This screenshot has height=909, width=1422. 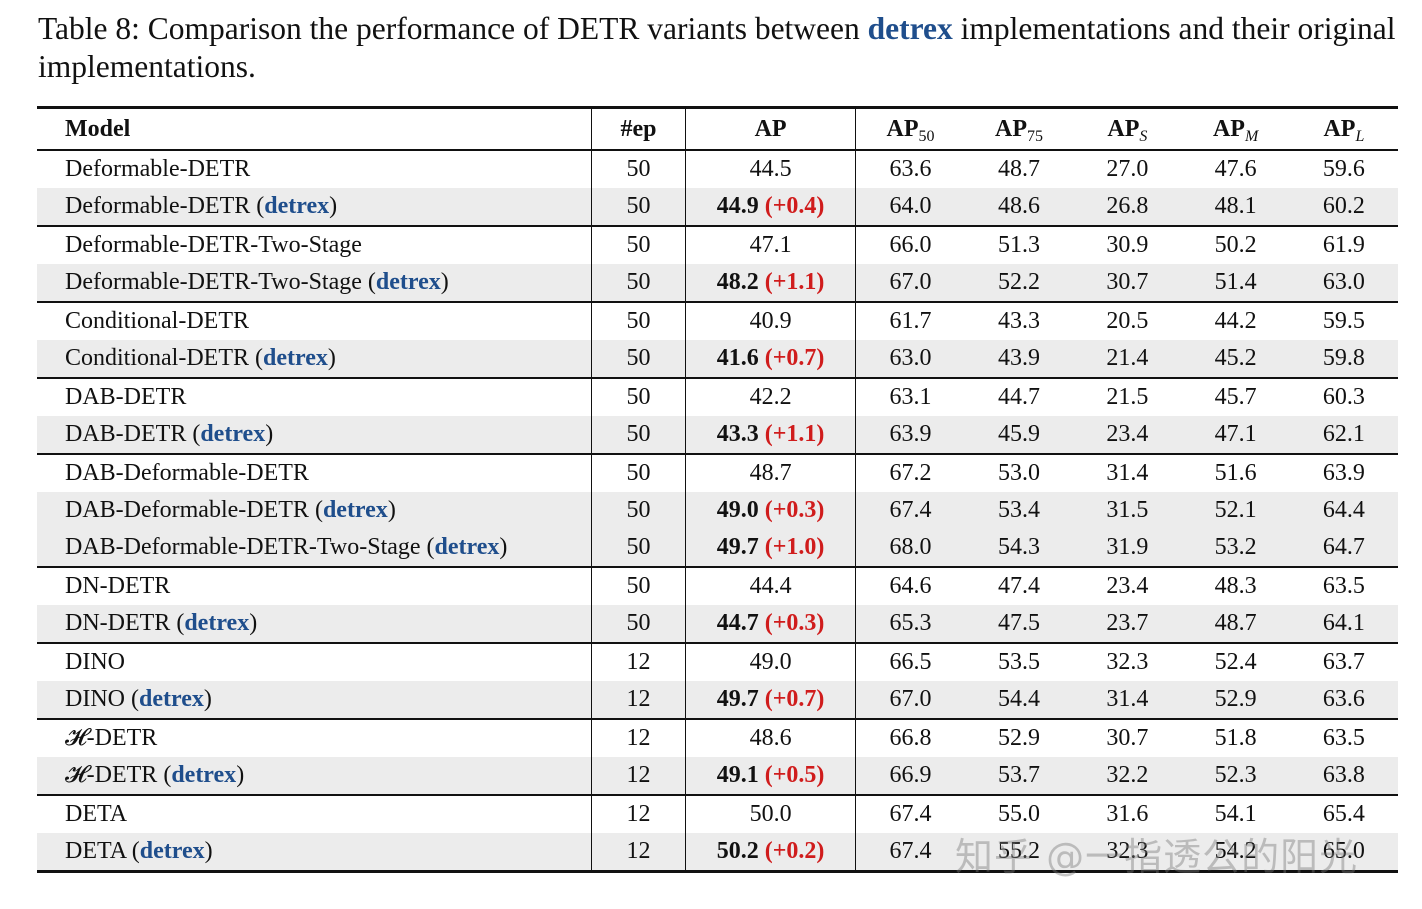 I want to click on cell-apm: 51.6, so click(x=1235, y=472).